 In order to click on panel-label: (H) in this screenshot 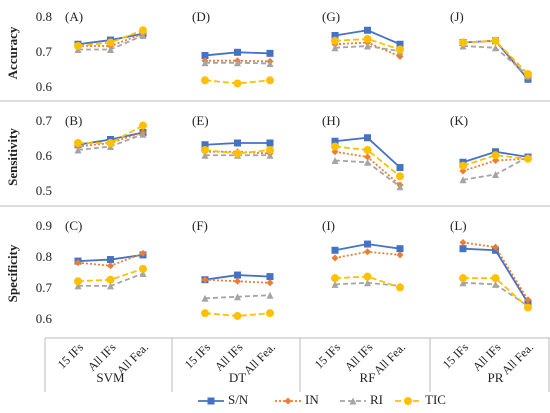, I will do `click(331, 120)`.